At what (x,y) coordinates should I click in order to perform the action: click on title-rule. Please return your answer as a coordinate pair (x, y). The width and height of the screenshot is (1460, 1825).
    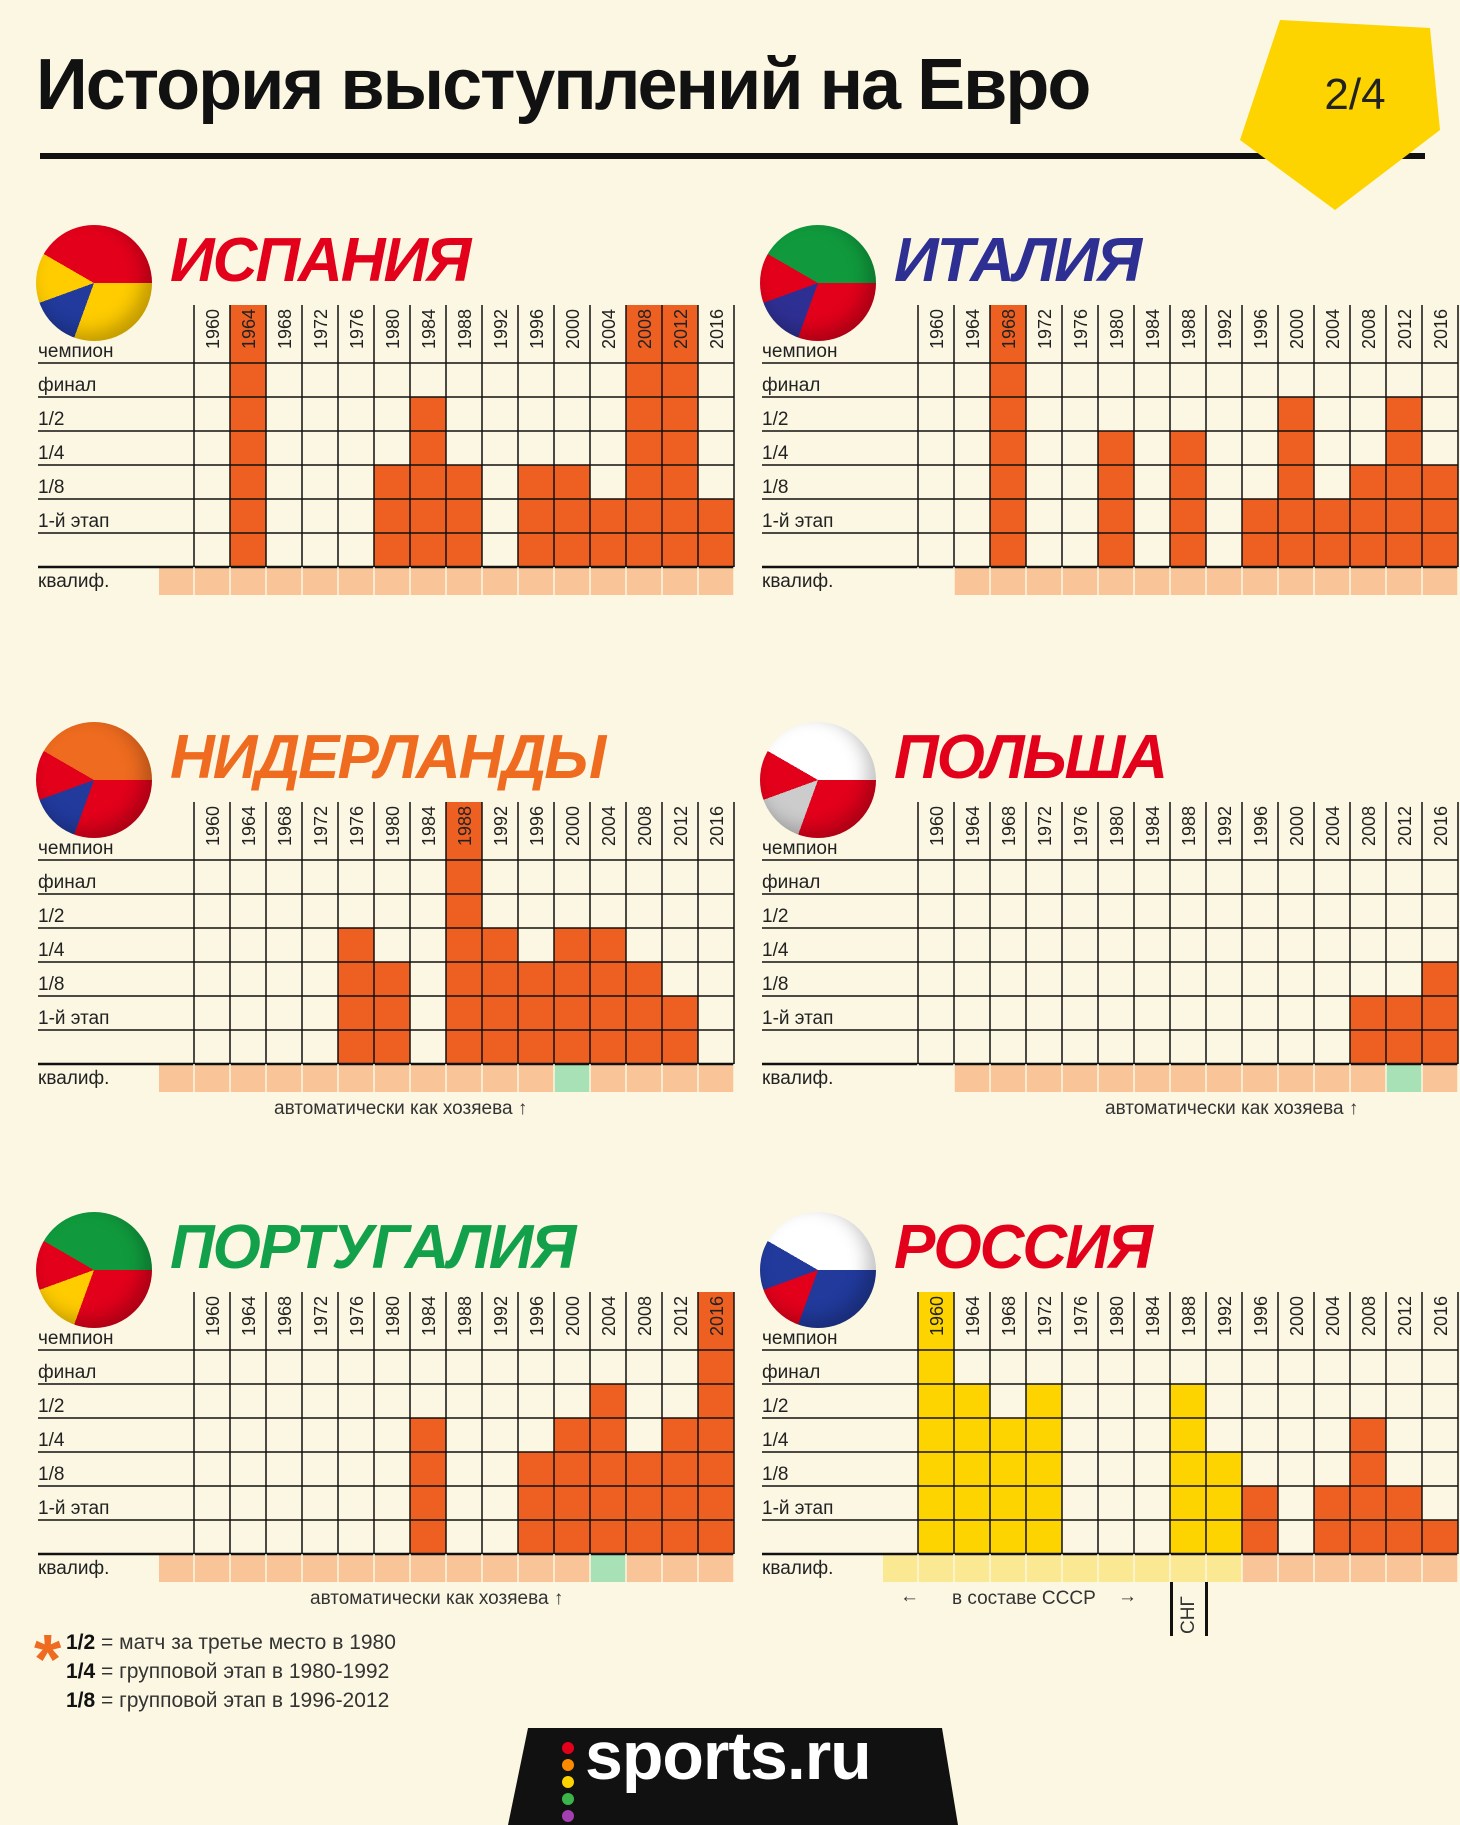
    Looking at the image, I should click on (732, 156).